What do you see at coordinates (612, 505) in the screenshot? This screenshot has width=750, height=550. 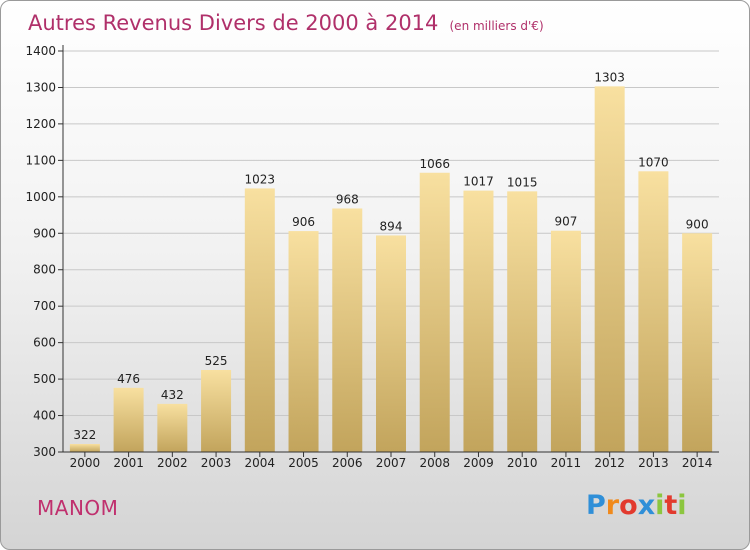 I see `logo-letter: r` at bounding box center [612, 505].